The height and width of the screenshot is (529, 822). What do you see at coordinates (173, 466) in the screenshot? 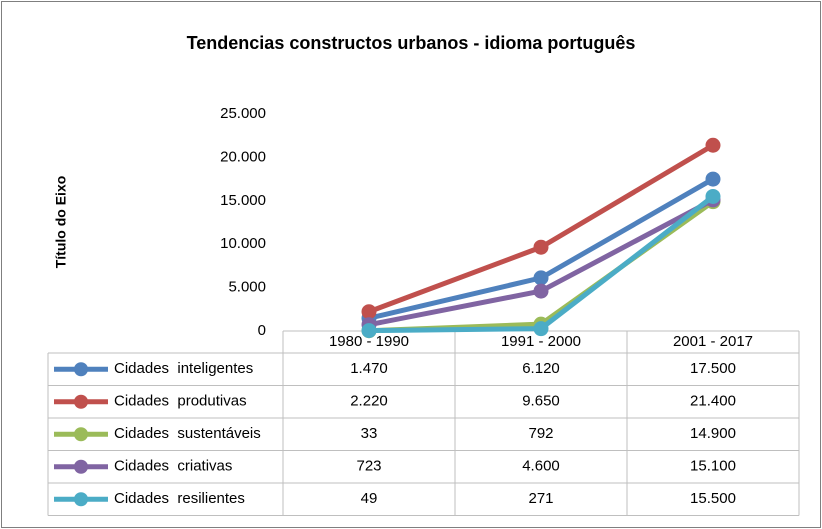
I see `legend-label: Cidades criativas` at bounding box center [173, 466].